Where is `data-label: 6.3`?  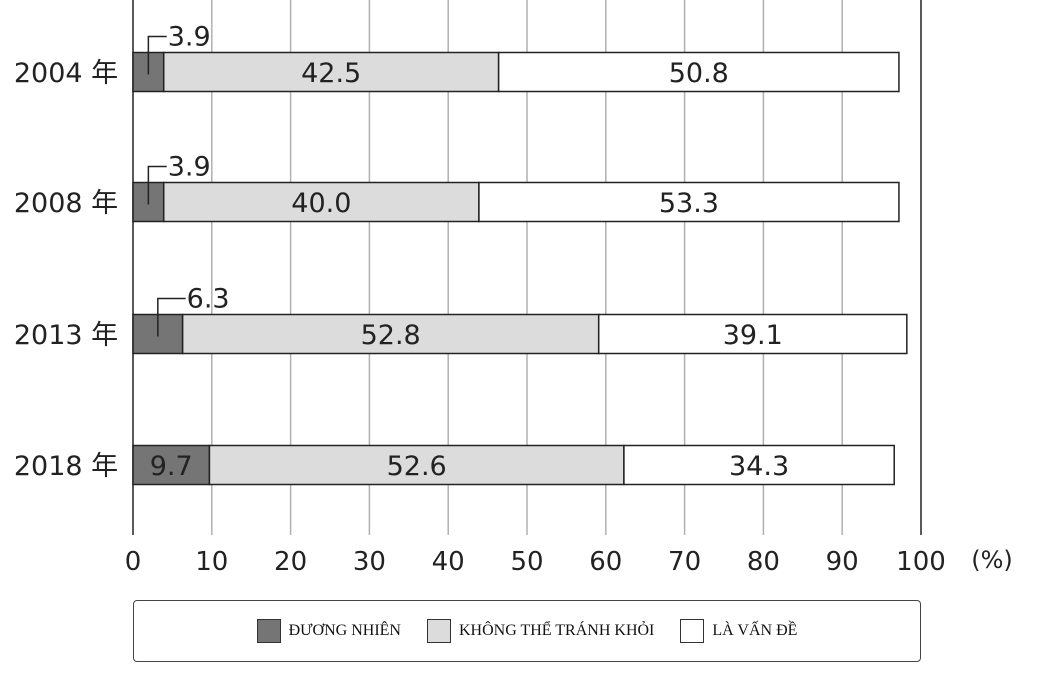
data-label: 6.3 is located at coordinates (208, 299).